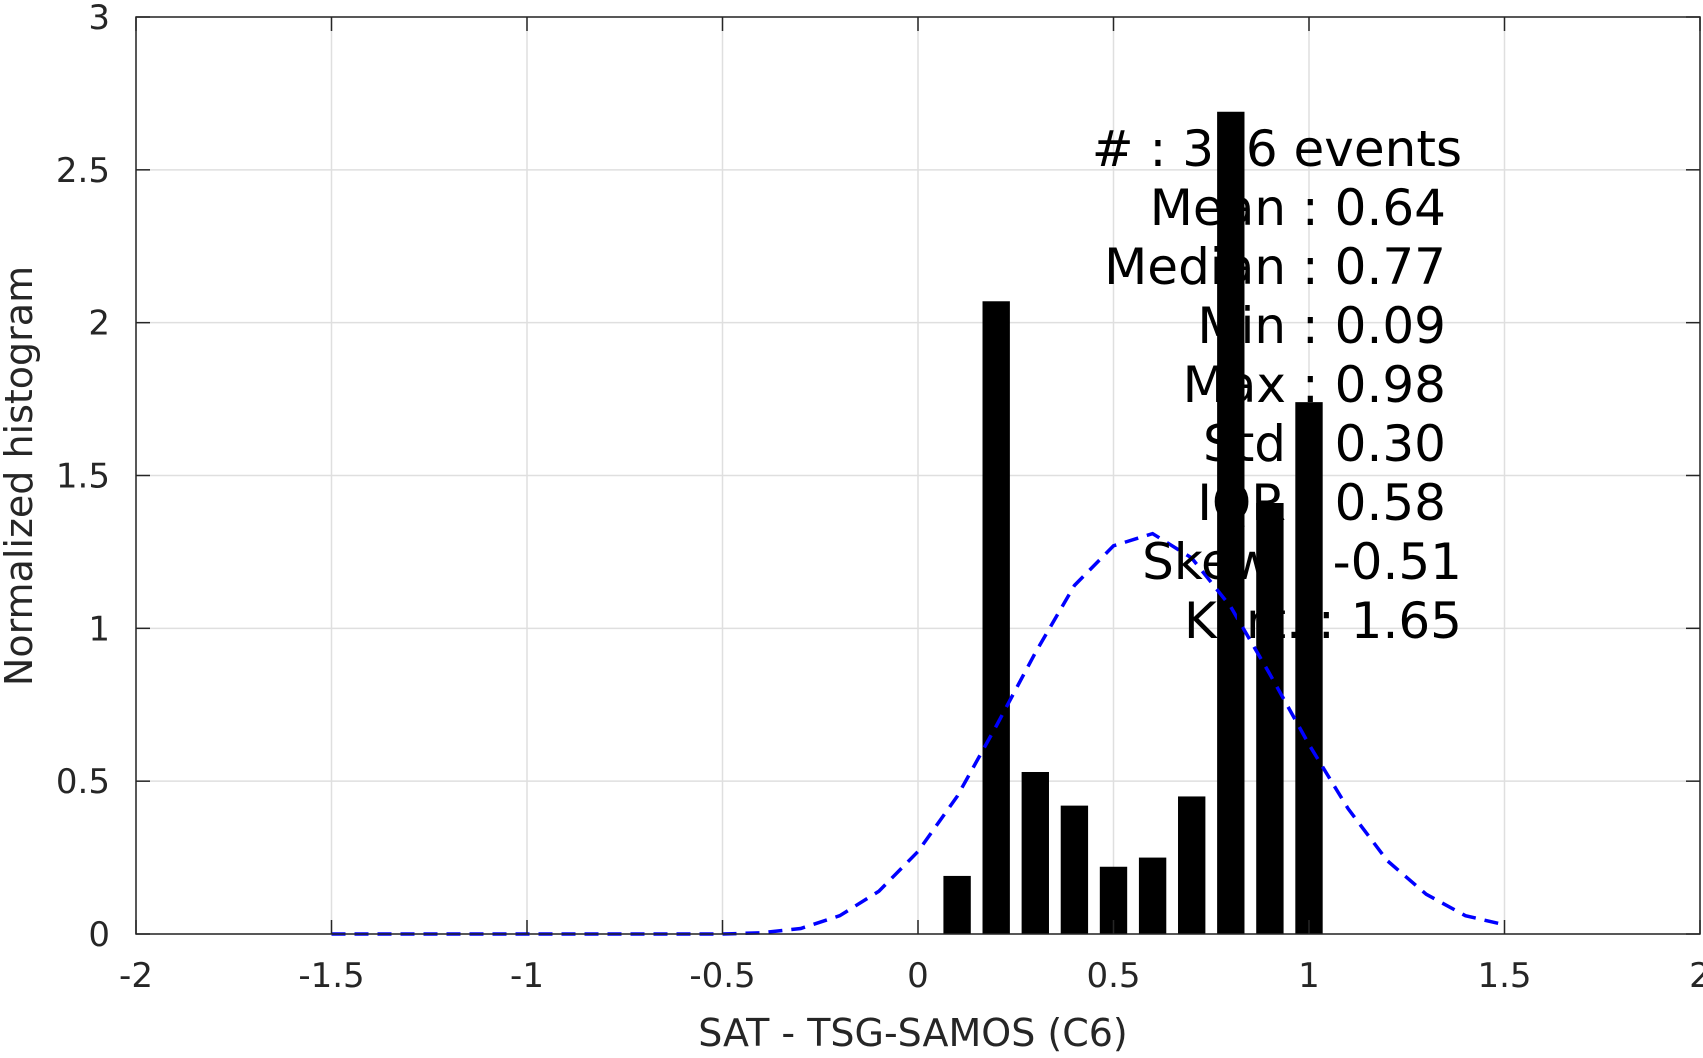 This screenshot has width=1703, height=1058. I want to click on stats-line-min: Min : 0.09, so click(1321, 326).